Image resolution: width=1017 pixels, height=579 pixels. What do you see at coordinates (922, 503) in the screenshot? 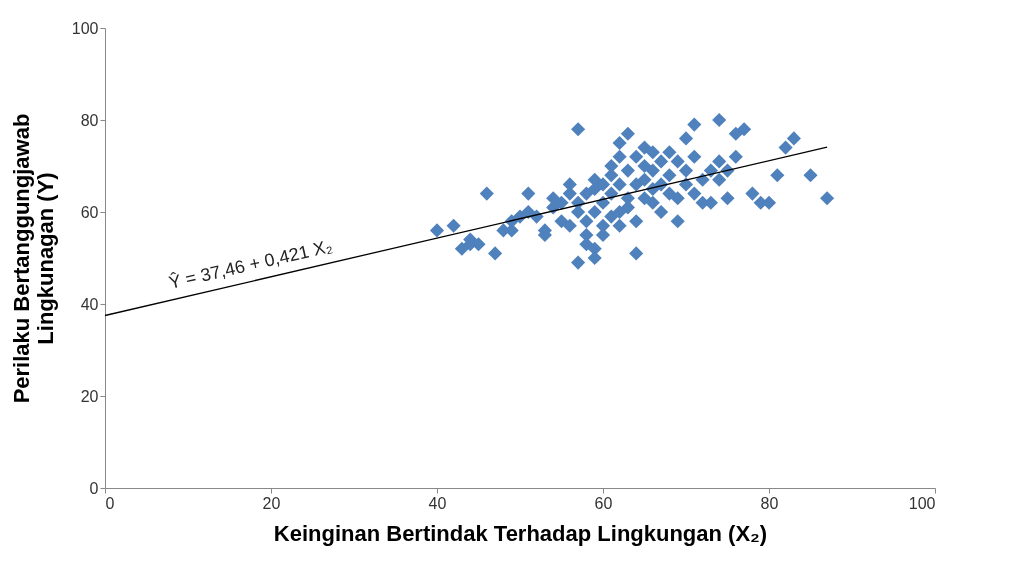
I see `x-tick-label: 100` at bounding box center [922, 503].